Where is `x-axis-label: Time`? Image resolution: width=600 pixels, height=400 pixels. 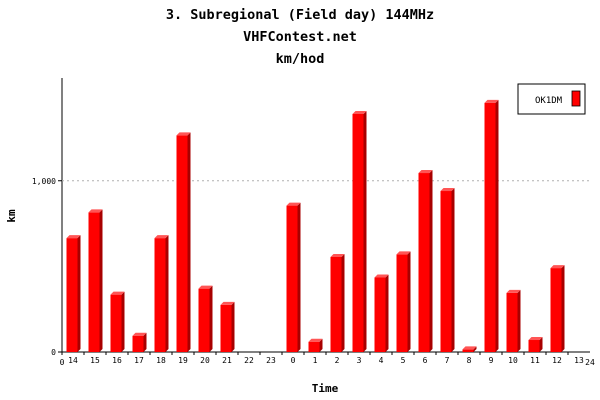
x-axis-label: Time is located at coordinates (325, 388).